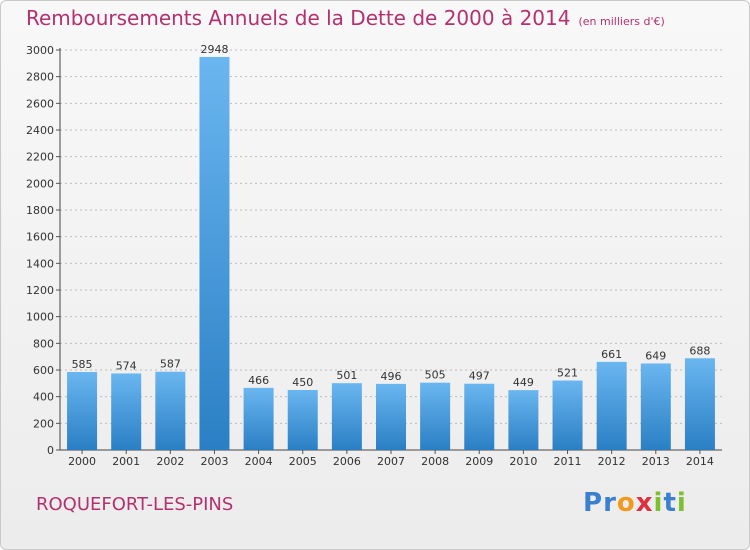  I want to click on y-tick-label: 200, so click(43, 423).